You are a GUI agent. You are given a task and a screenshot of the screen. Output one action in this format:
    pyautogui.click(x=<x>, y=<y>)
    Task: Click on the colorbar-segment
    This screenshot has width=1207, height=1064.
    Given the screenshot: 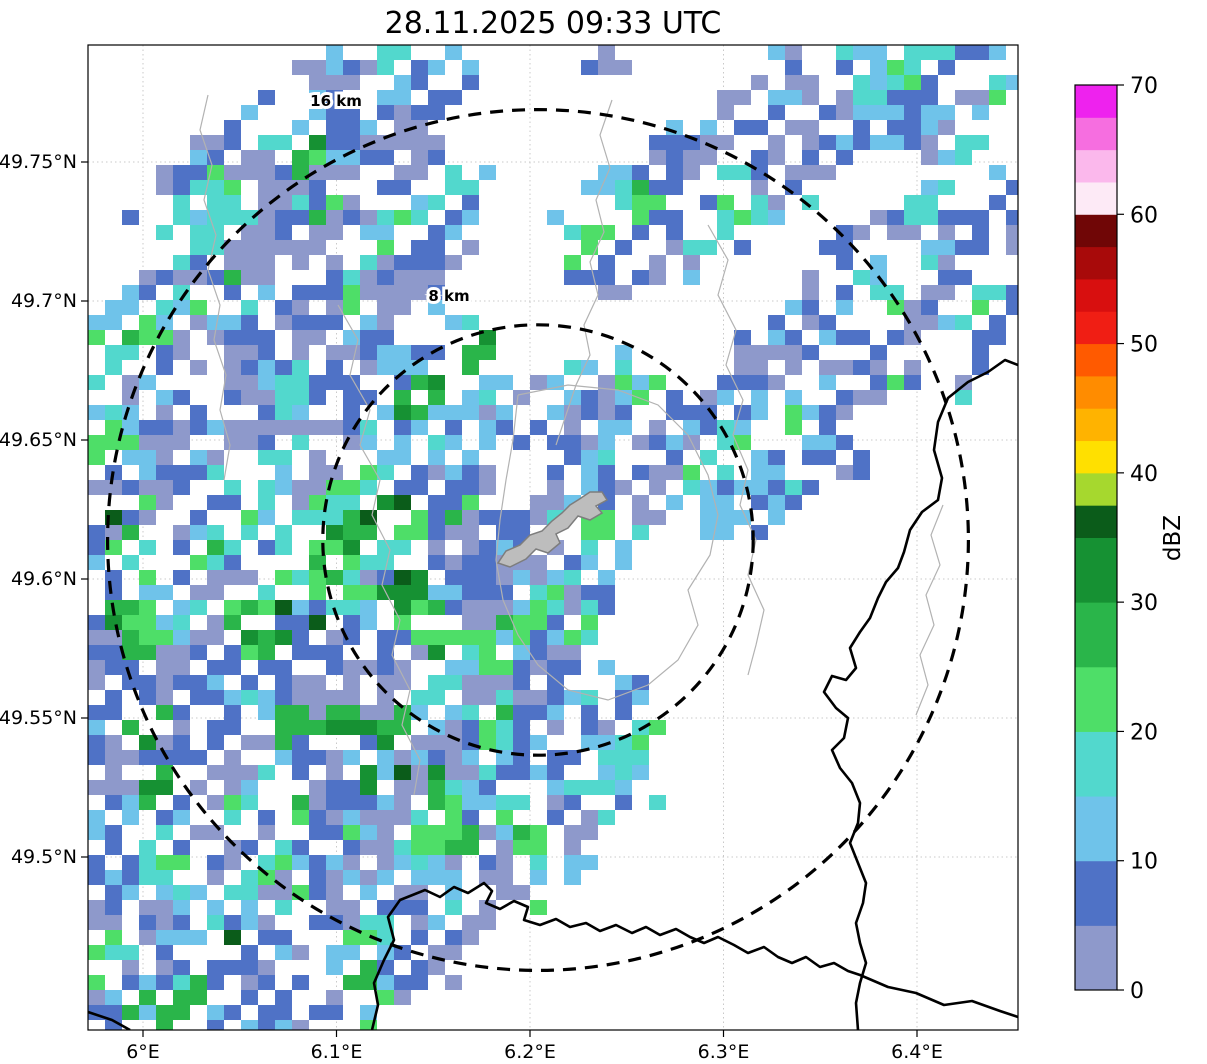 What is the action you would take?
    pyautogui.click(x=1096, y=101)
    